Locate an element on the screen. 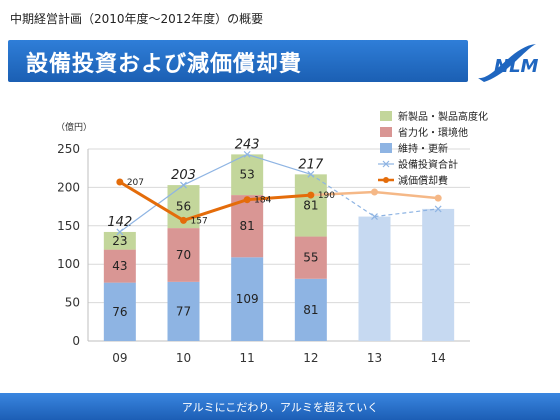 The height and width of the screenshot is (420, 560). bar-segment-label: 76 is located at coordinates (119, 312).